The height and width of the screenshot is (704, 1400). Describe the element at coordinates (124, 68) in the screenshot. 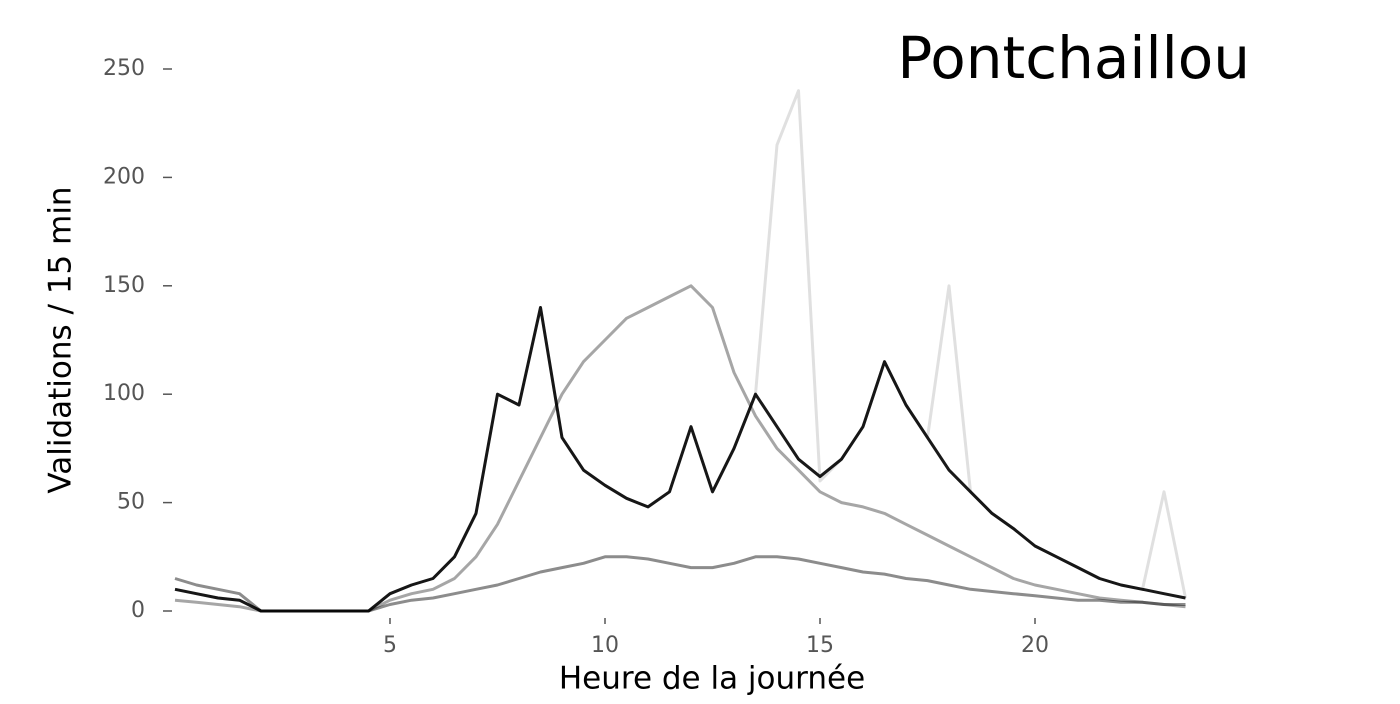

I see `y-tick-label: 250` at that location.